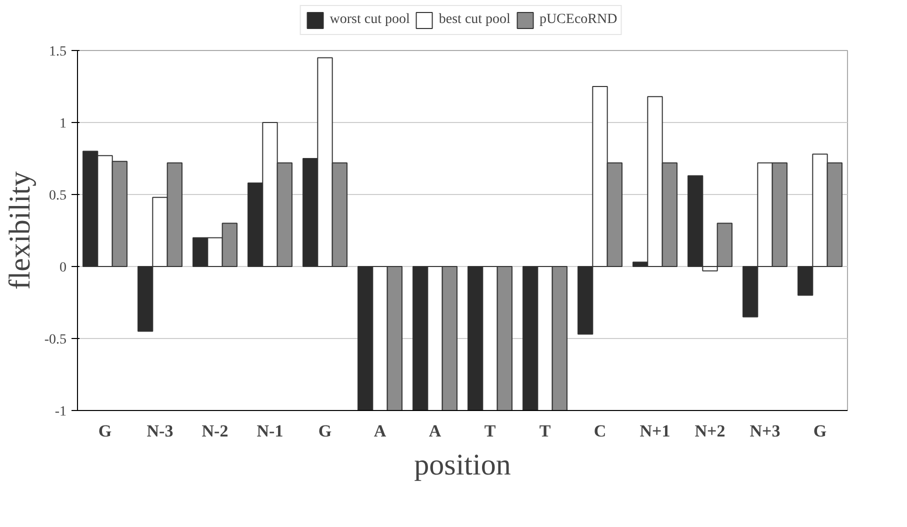  I want to click on x-tick-label: C, so click(600, 431).